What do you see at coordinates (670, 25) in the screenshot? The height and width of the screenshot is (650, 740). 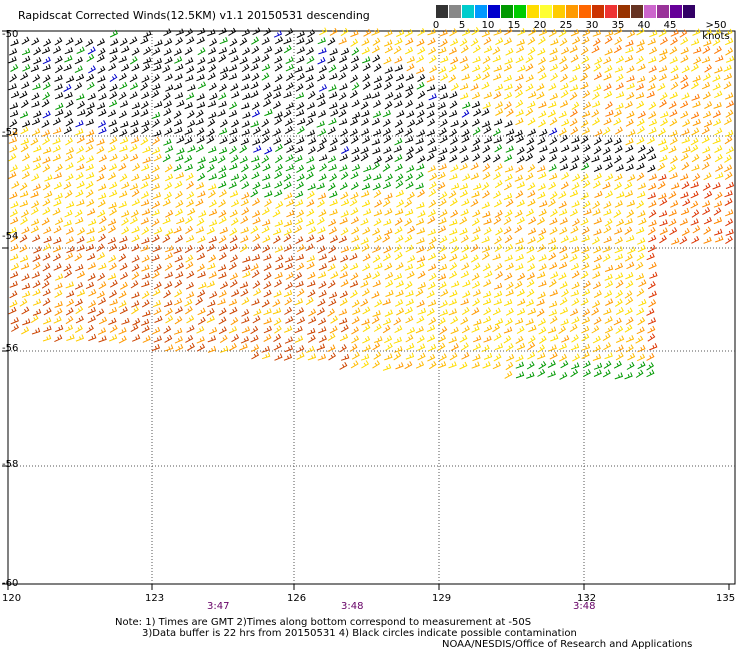 I see `legend-label: 45` at bounding box center [670, 25].